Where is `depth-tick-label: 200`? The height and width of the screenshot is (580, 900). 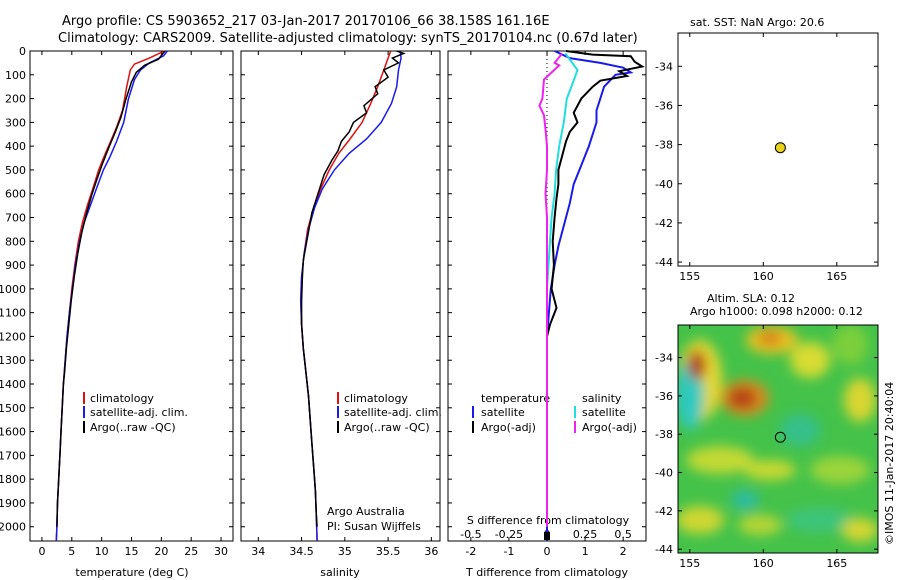
depth-tick-label: 200 is located at coordinates (15, 99).